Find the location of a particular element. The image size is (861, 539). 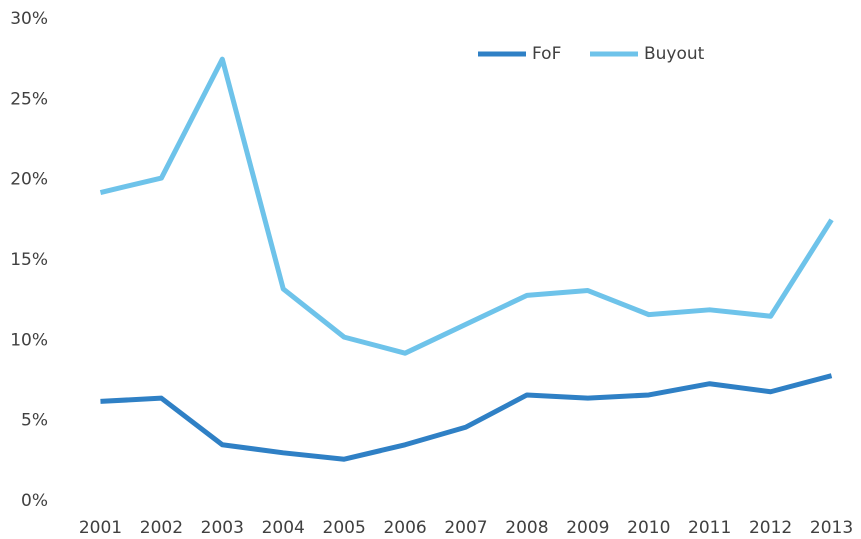

y-tick-label: 5% is located at coordinates (34, 421).